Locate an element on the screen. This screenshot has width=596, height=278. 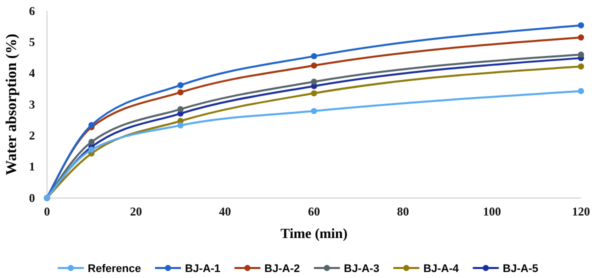
y-tick-label: 3 is located at coordinates (32, 104).